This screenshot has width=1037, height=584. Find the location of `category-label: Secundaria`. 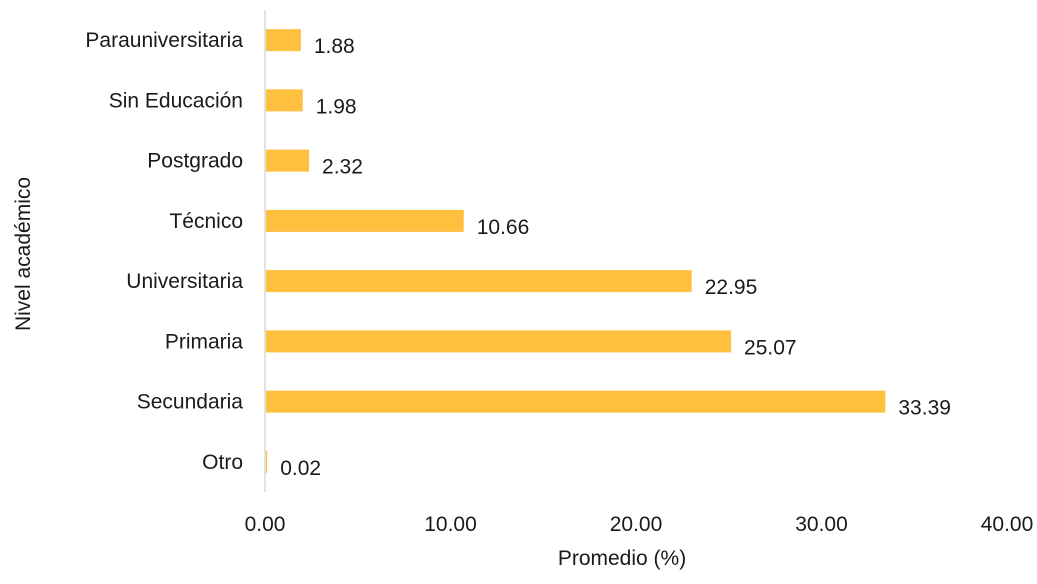

category-label: Secundaria is located at coordinates (190, 402).